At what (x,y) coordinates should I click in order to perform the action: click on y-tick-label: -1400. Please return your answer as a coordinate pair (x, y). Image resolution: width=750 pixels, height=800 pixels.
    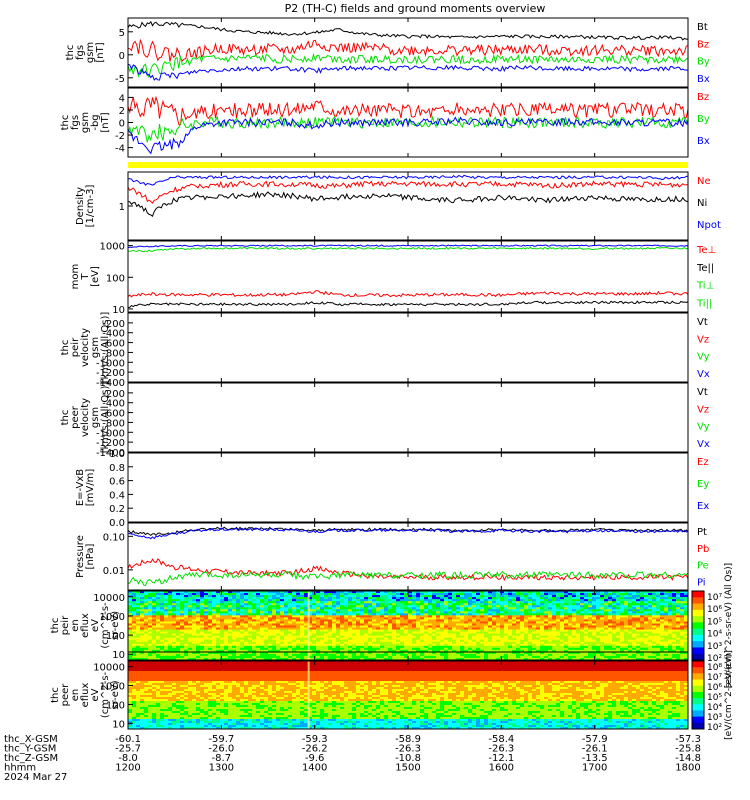
    Looking at the image, I should click on (110, 453).